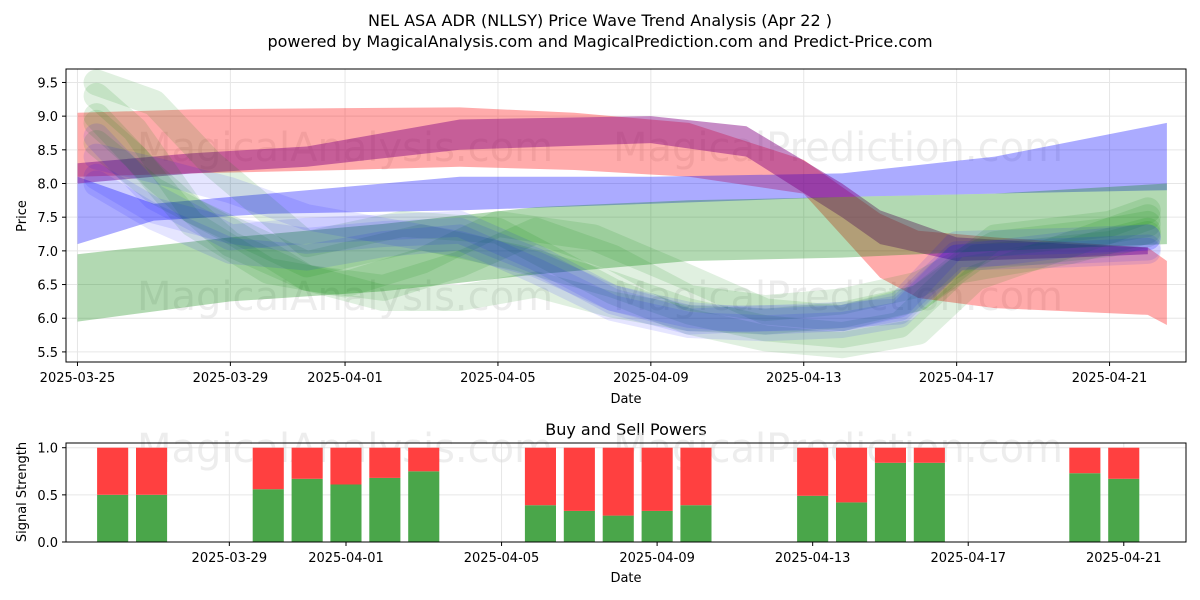 The width and height of the screenshot is (1200, 600). Describe the element at coordinates (651, 378) in the screenshot. I see `price-x-tick-label: 2025-04-09` at that location.